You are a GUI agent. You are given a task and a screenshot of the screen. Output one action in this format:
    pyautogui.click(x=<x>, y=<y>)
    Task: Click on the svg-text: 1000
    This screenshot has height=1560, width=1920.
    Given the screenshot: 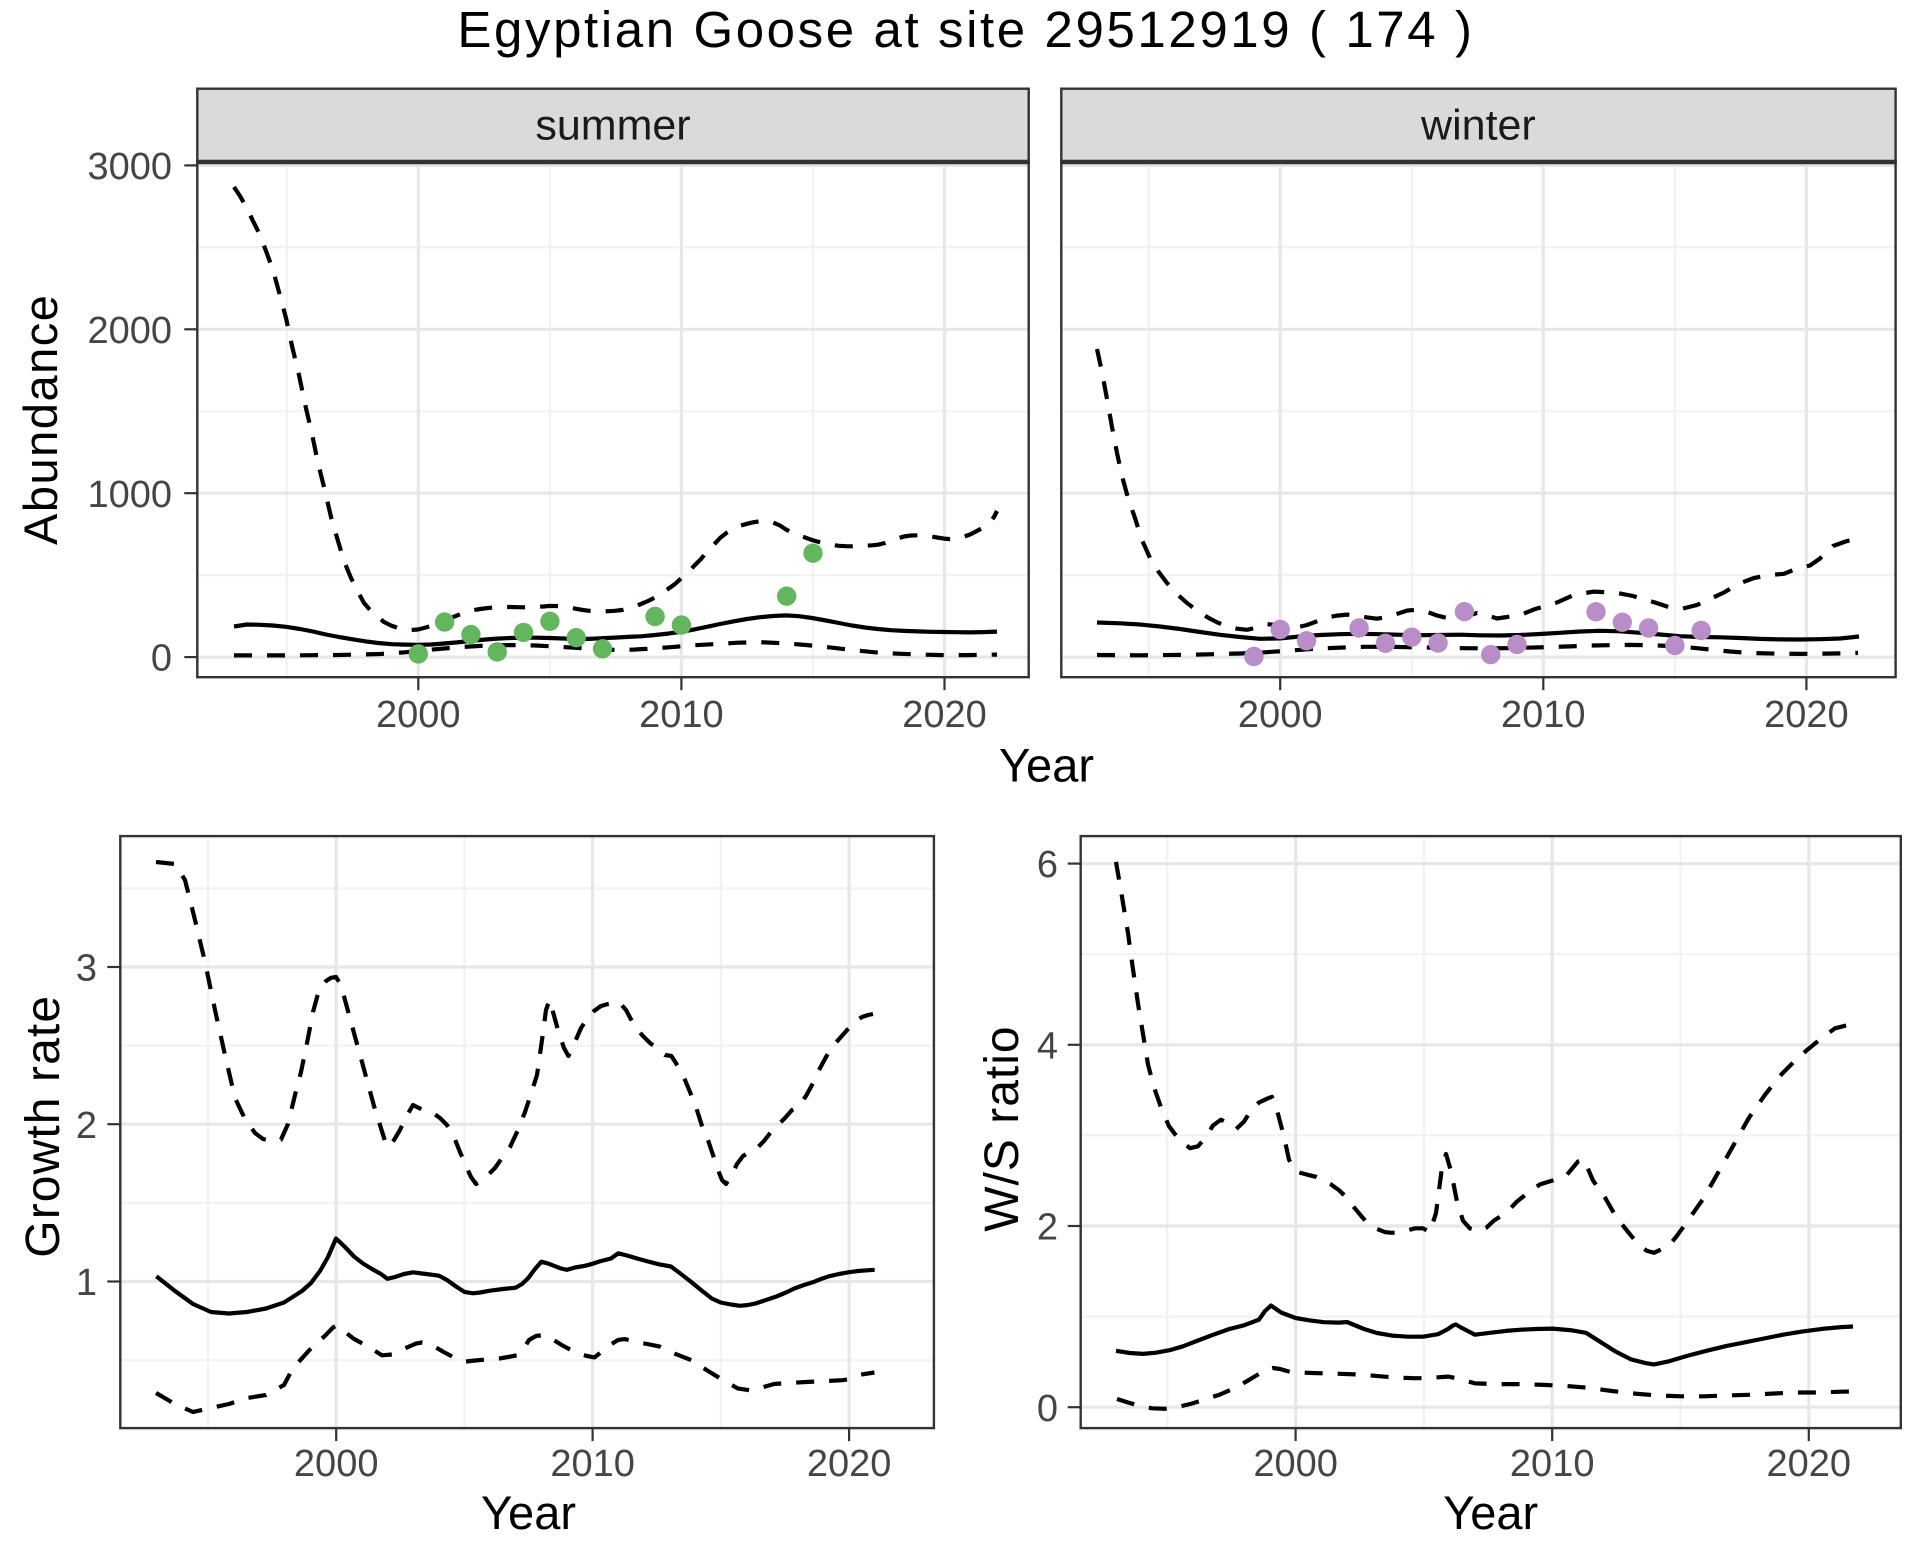 What is the action you would take?
    pyautogui.click(x=129, y=495)
    